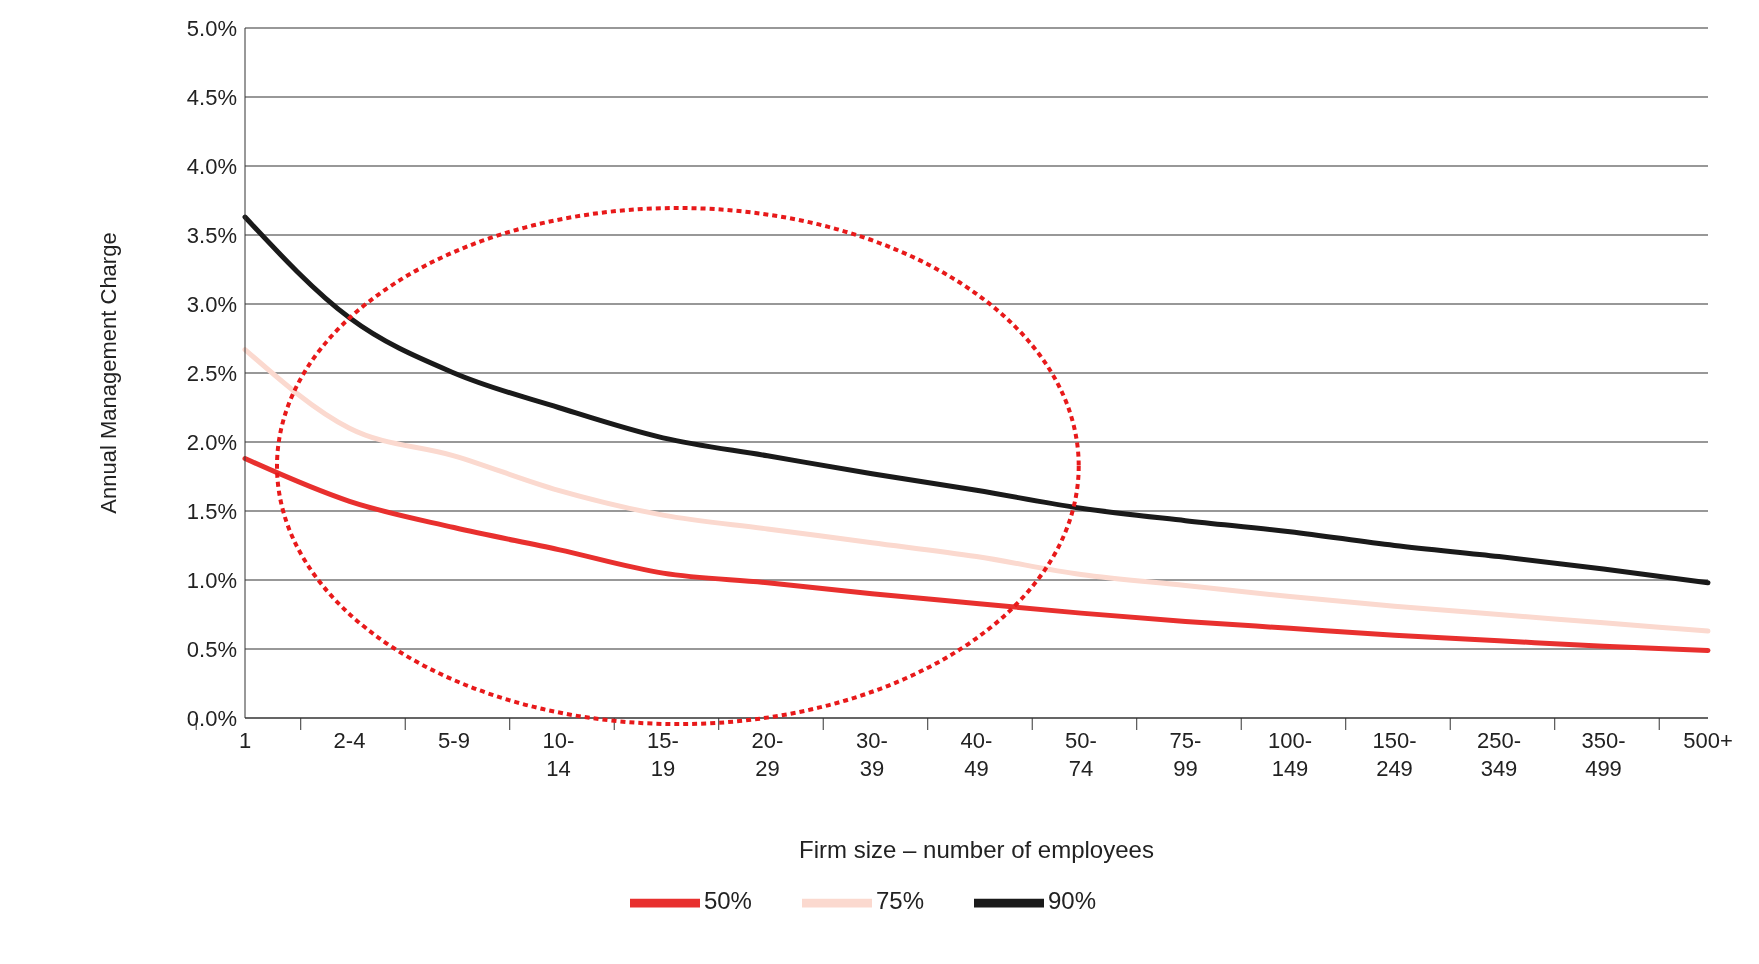  Describe the element at coordinates (1603, 754) in the screenshot. I see `x-tick-label: 350- 499` at that location.